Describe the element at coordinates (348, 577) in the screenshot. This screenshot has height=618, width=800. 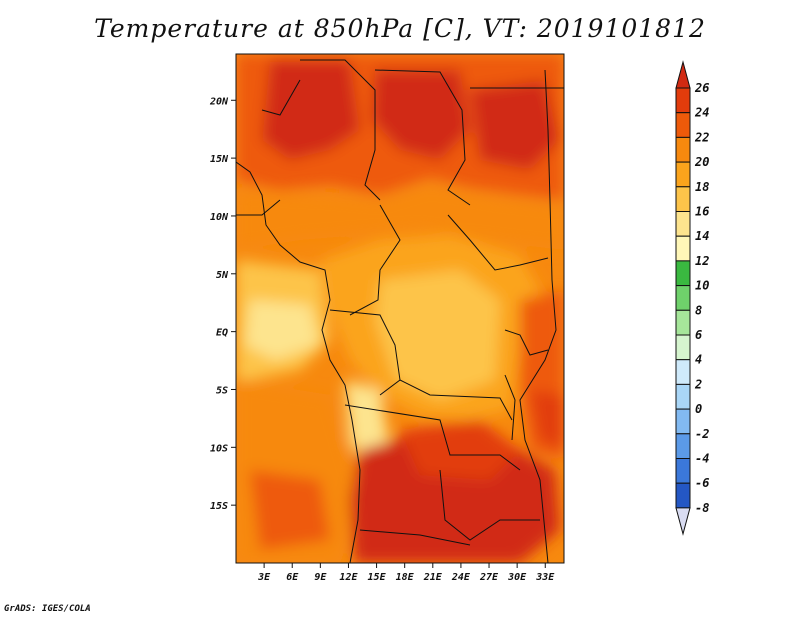
I see `x-tick-label: 12E` at that location.